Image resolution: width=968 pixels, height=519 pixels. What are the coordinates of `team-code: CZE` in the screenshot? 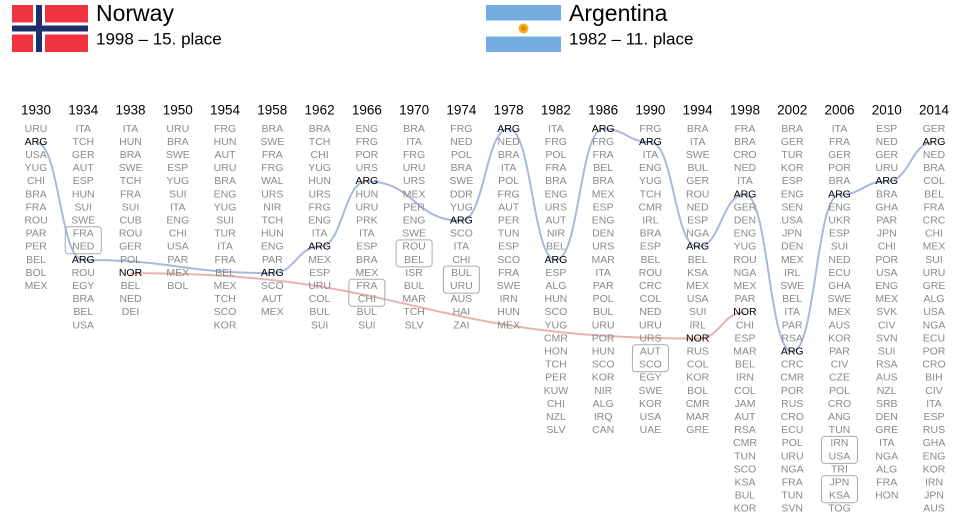 It's located at (839, 378).